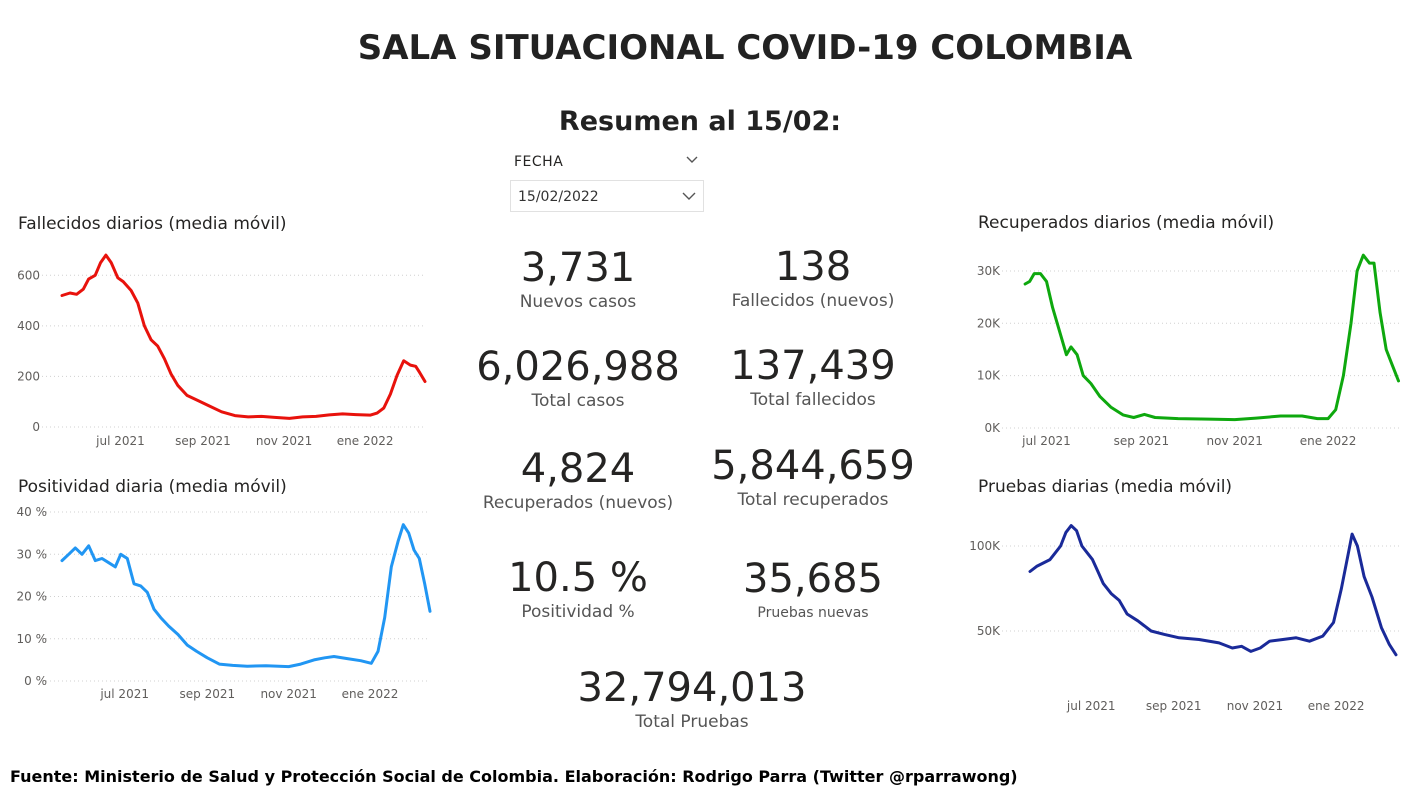 This screenshot has width=1427, height=793. Describe the element at coordinates (813, 301) in the screenshot. I see `kpi-label: Fallecidos (nuevos)` at that location.